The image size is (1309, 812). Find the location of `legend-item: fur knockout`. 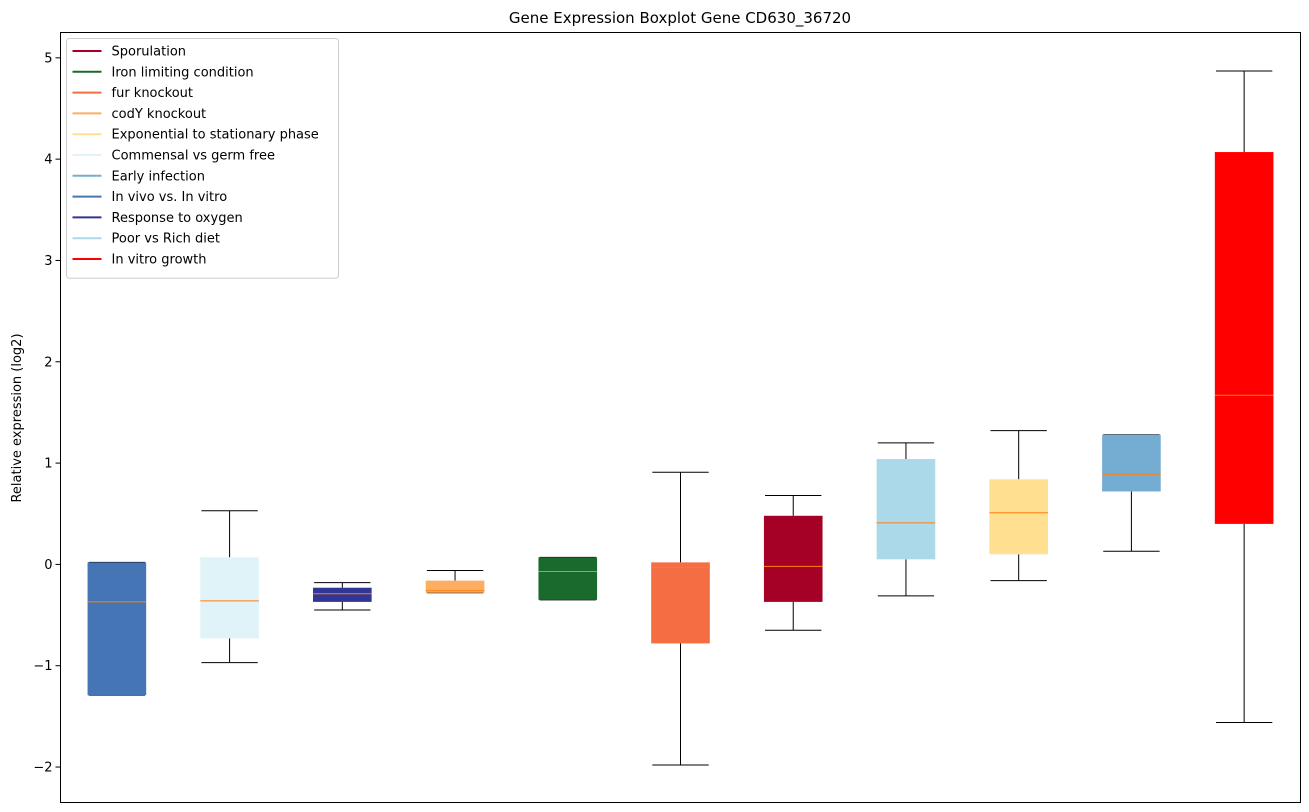

legend-item: fur knockout is located at coordinates (133, 93).